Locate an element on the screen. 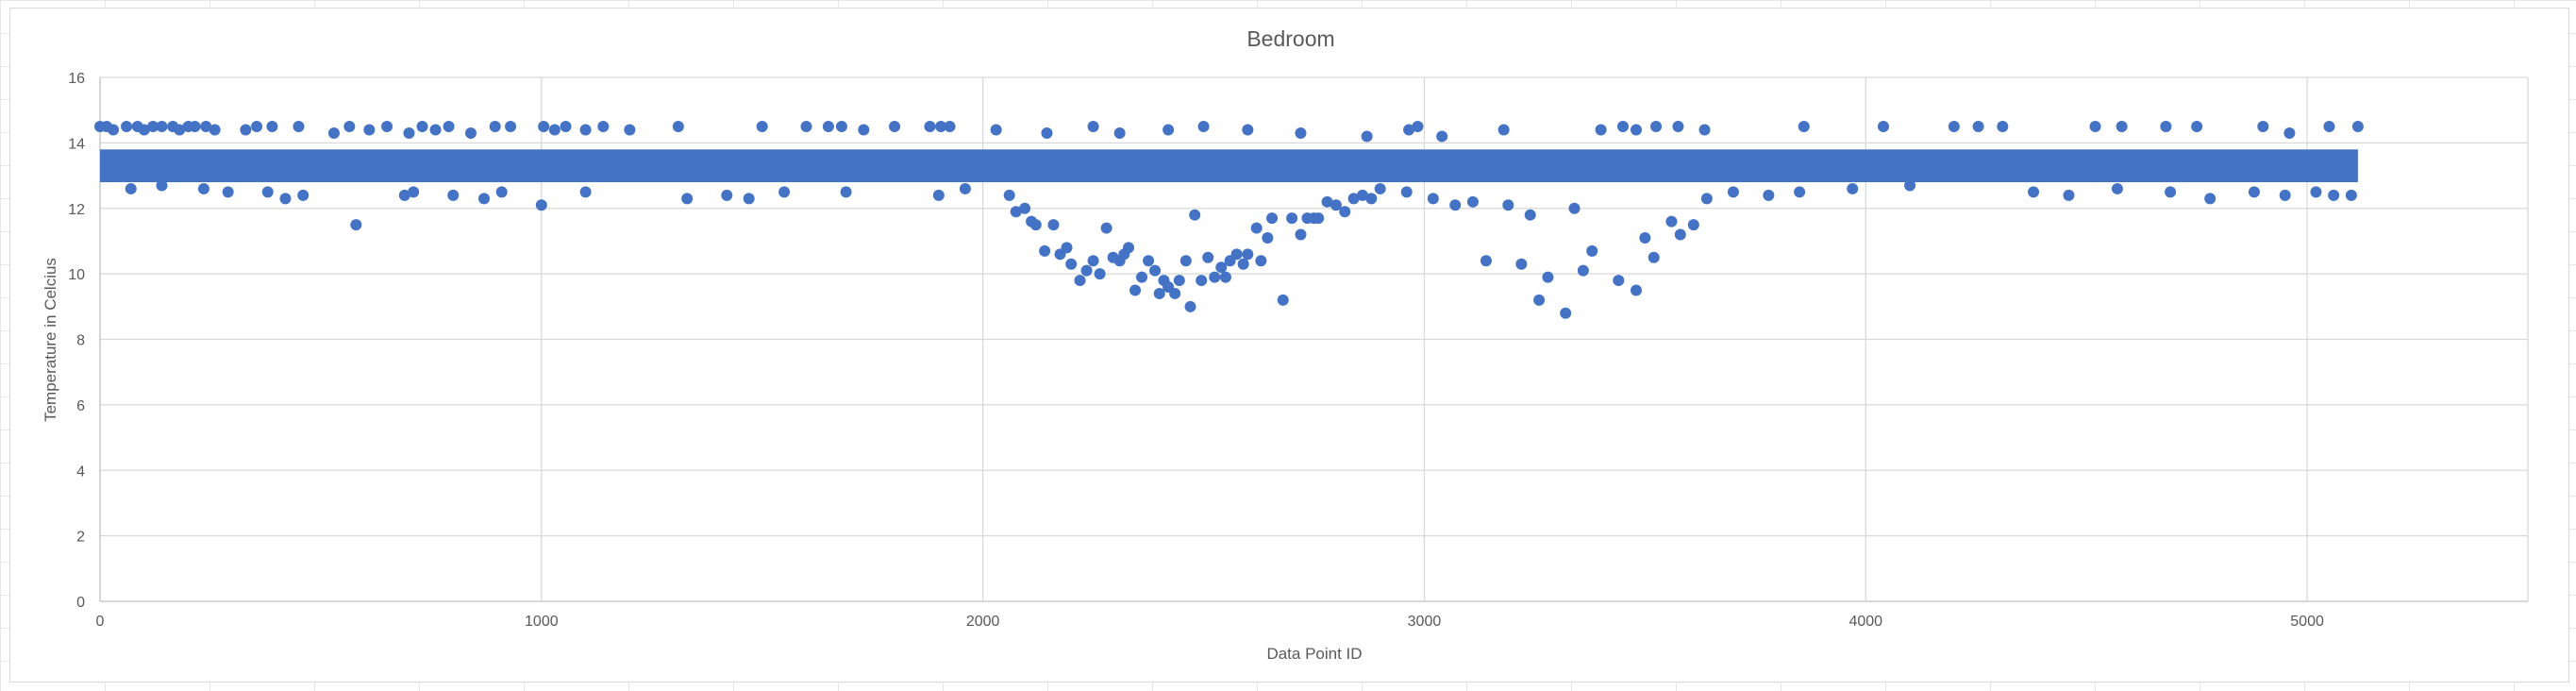  x-axis-title: Data Point ID is located at coordinates (1314, 654).